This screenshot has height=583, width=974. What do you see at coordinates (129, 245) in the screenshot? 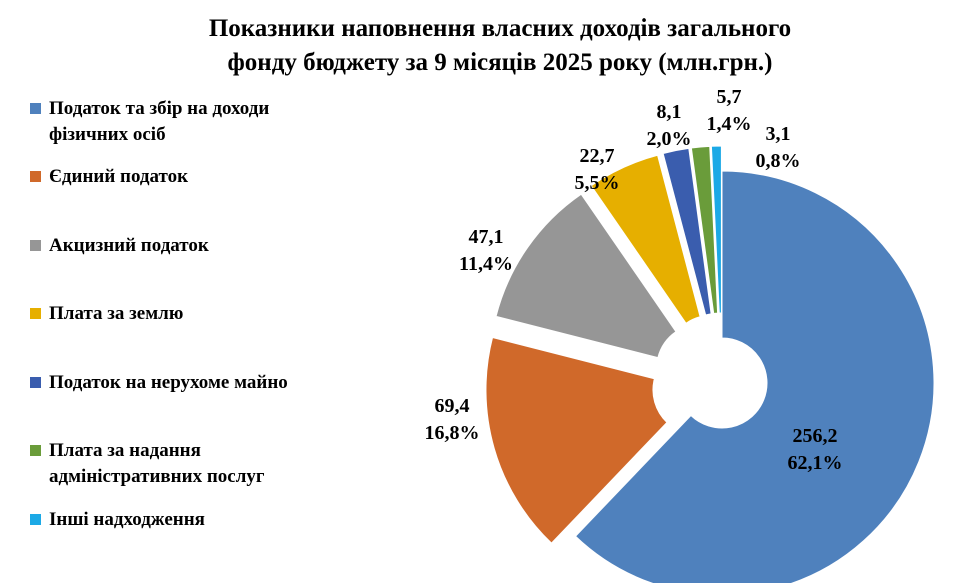
I see `legend-label-2-line-0: Акцизний податок` at bounding box center [129, 245].